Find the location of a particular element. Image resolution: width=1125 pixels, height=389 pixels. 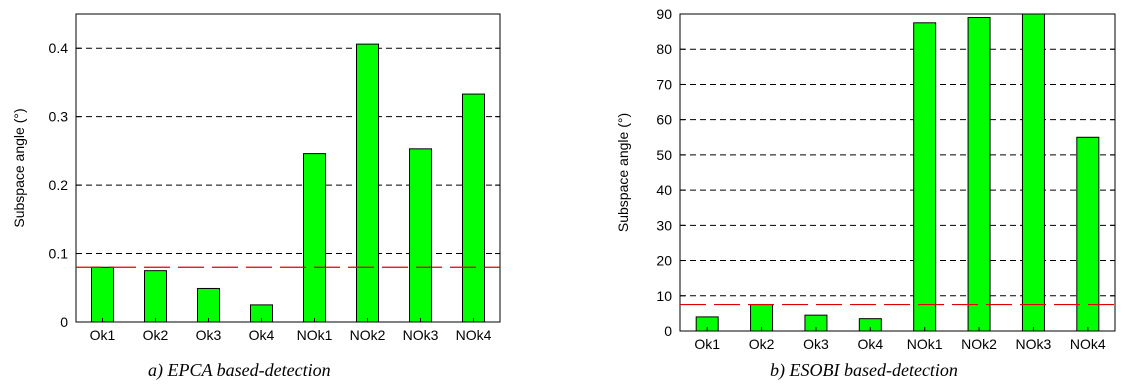

y-tick-label: 50 is located at coordinates (664, 155).